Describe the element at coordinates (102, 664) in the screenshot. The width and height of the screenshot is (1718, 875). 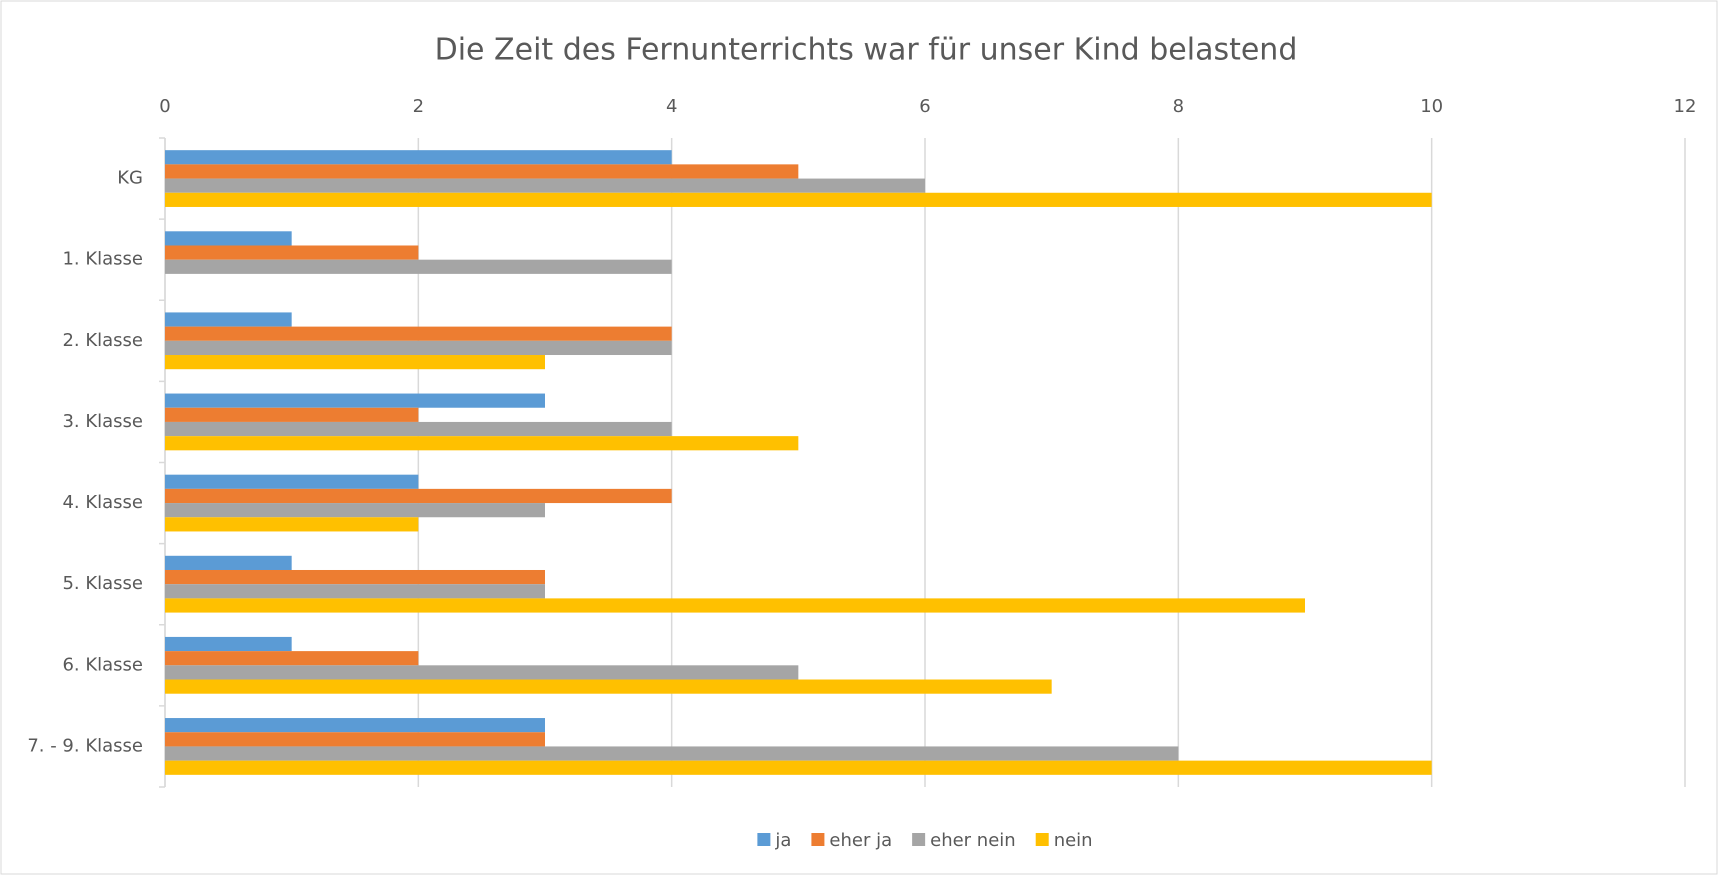
I see `y-tick-label: 6. Klasse` at that location.